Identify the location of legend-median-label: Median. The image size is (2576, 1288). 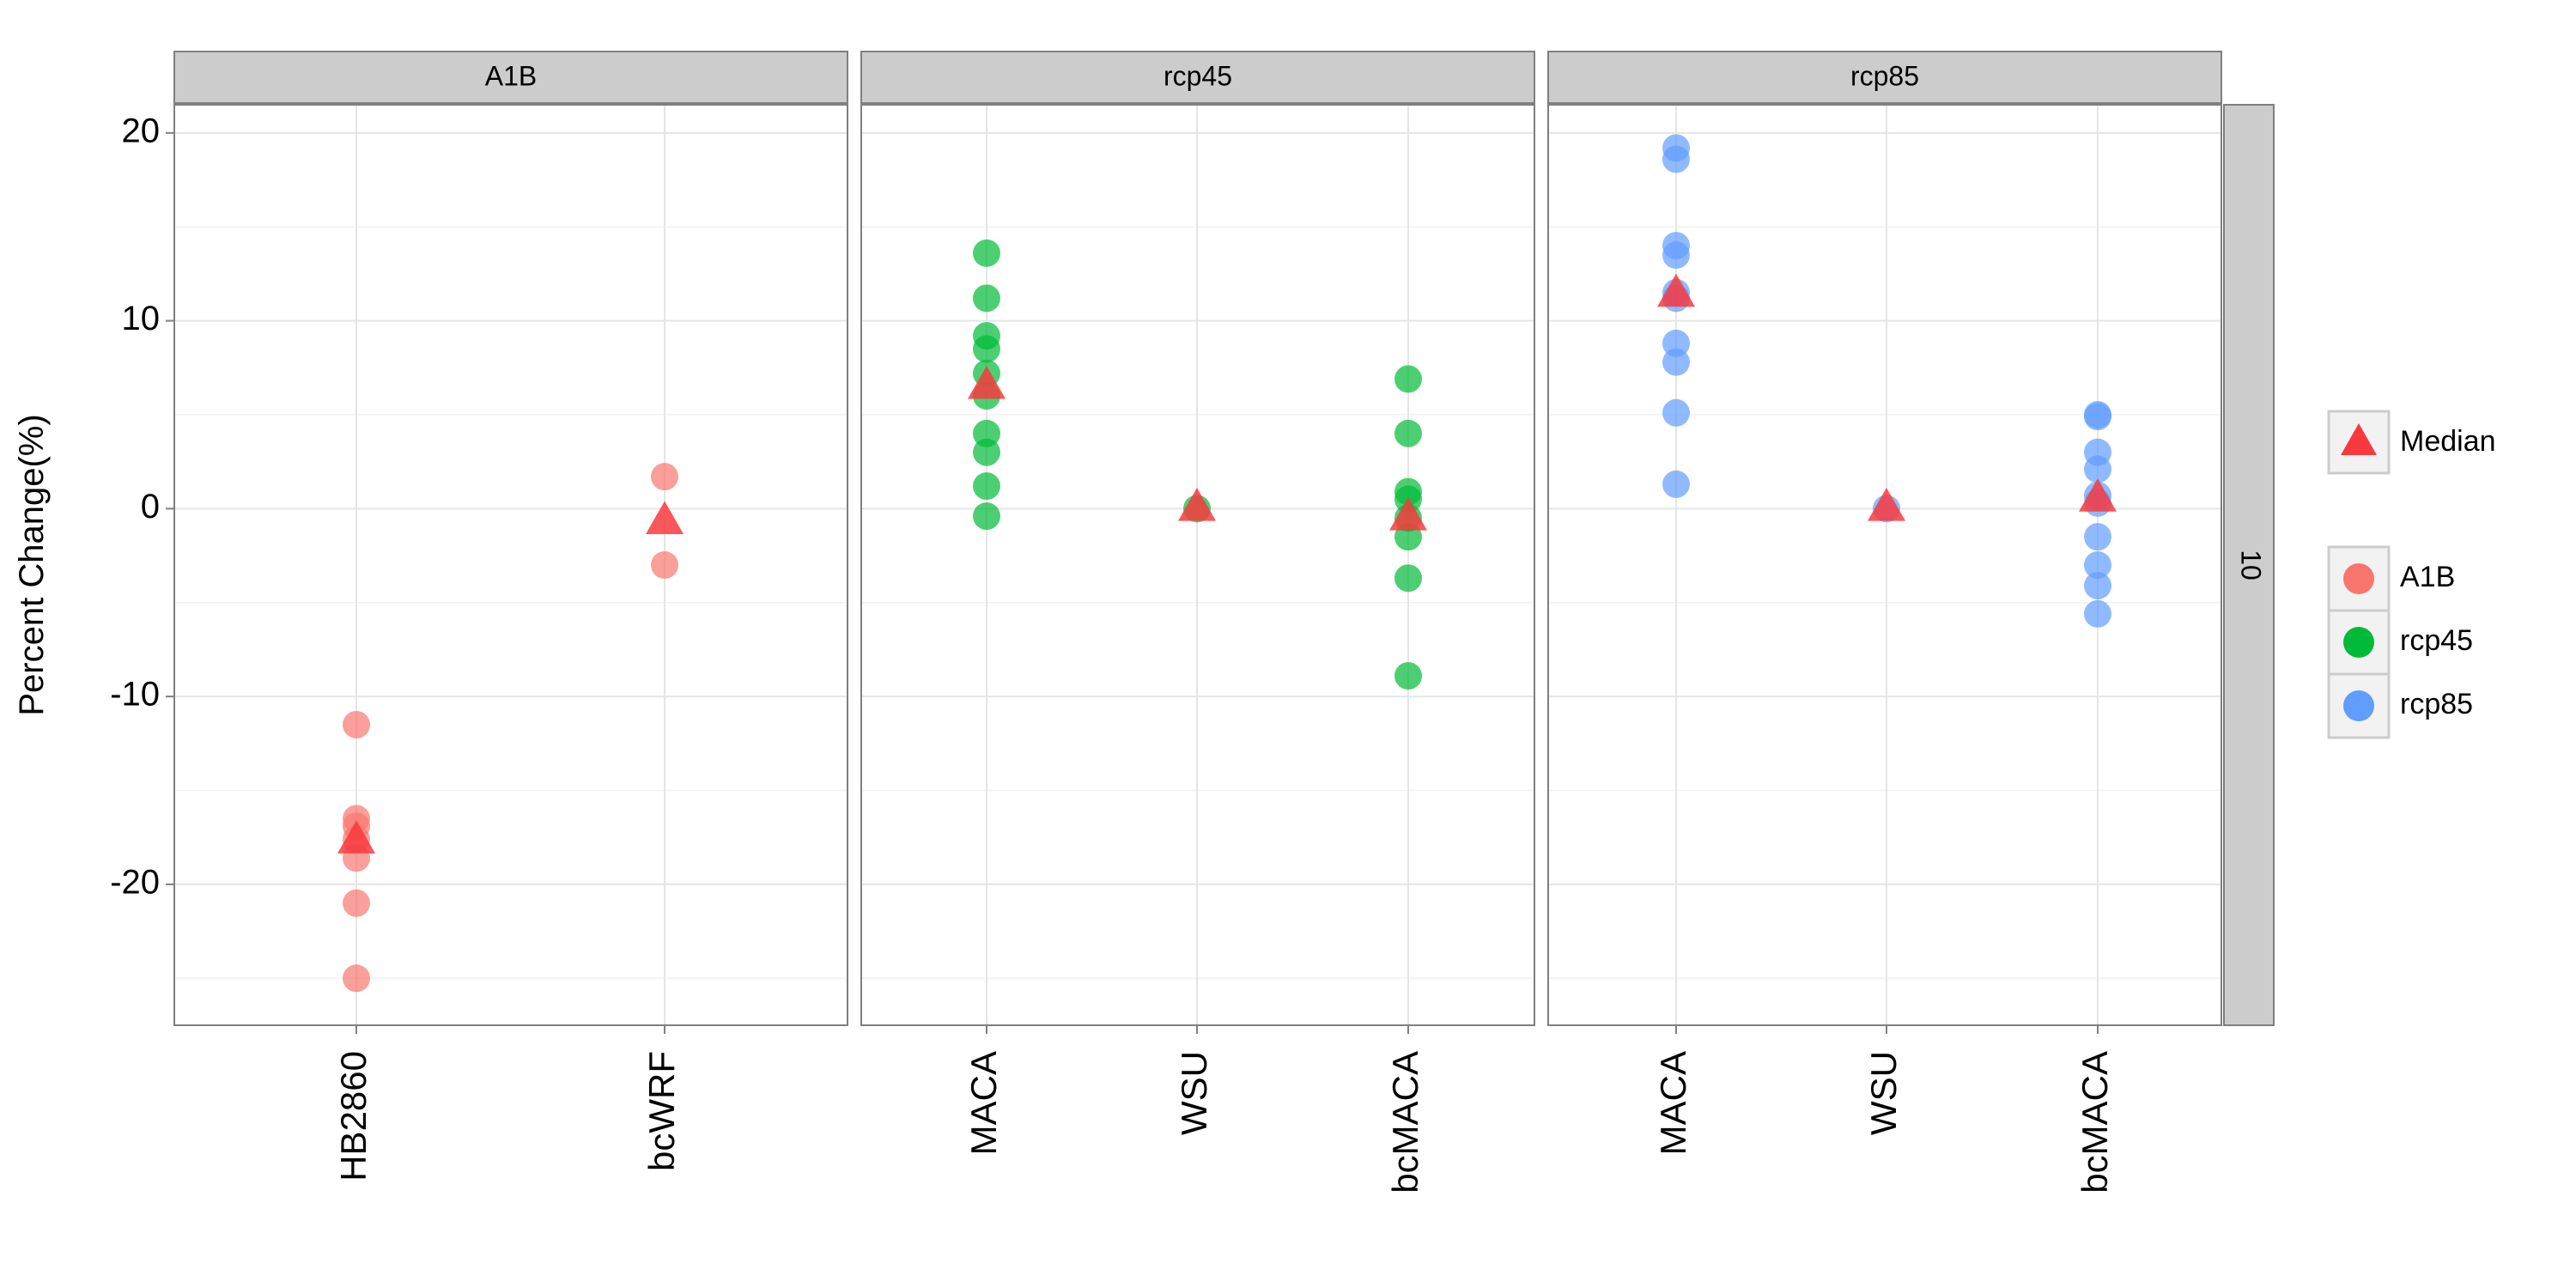
(2448, 441).